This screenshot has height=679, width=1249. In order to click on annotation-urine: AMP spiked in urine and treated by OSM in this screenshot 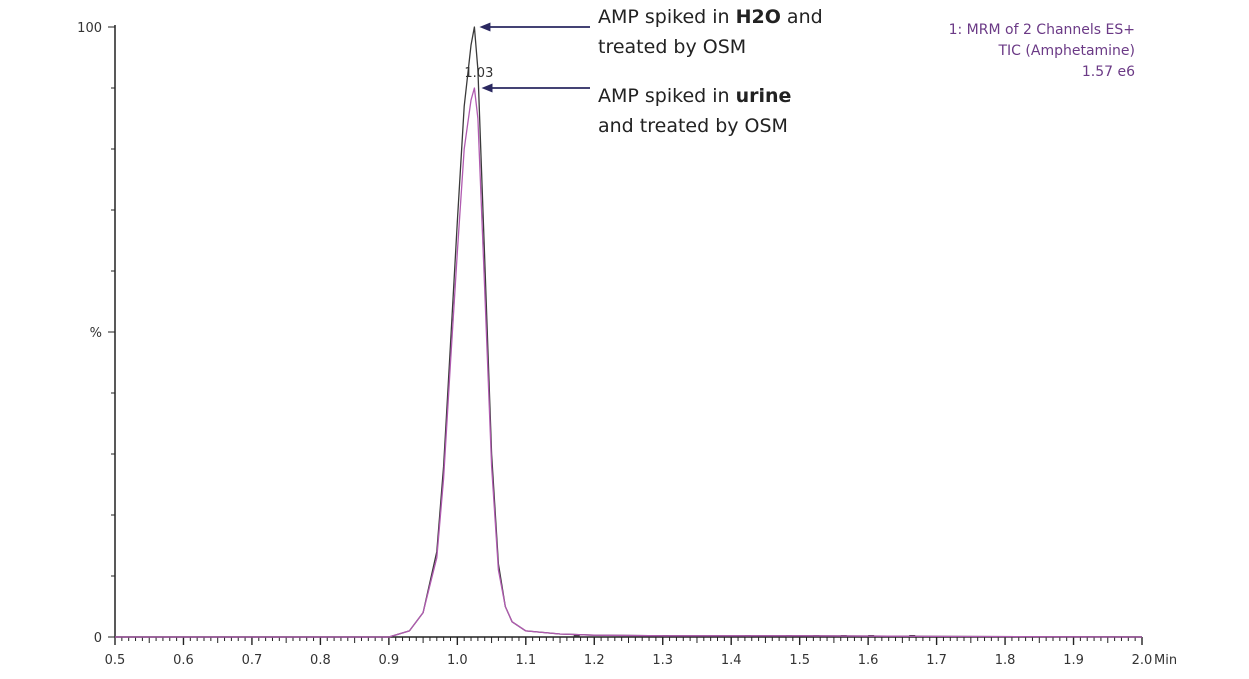, I will do `click(694, 111)`.